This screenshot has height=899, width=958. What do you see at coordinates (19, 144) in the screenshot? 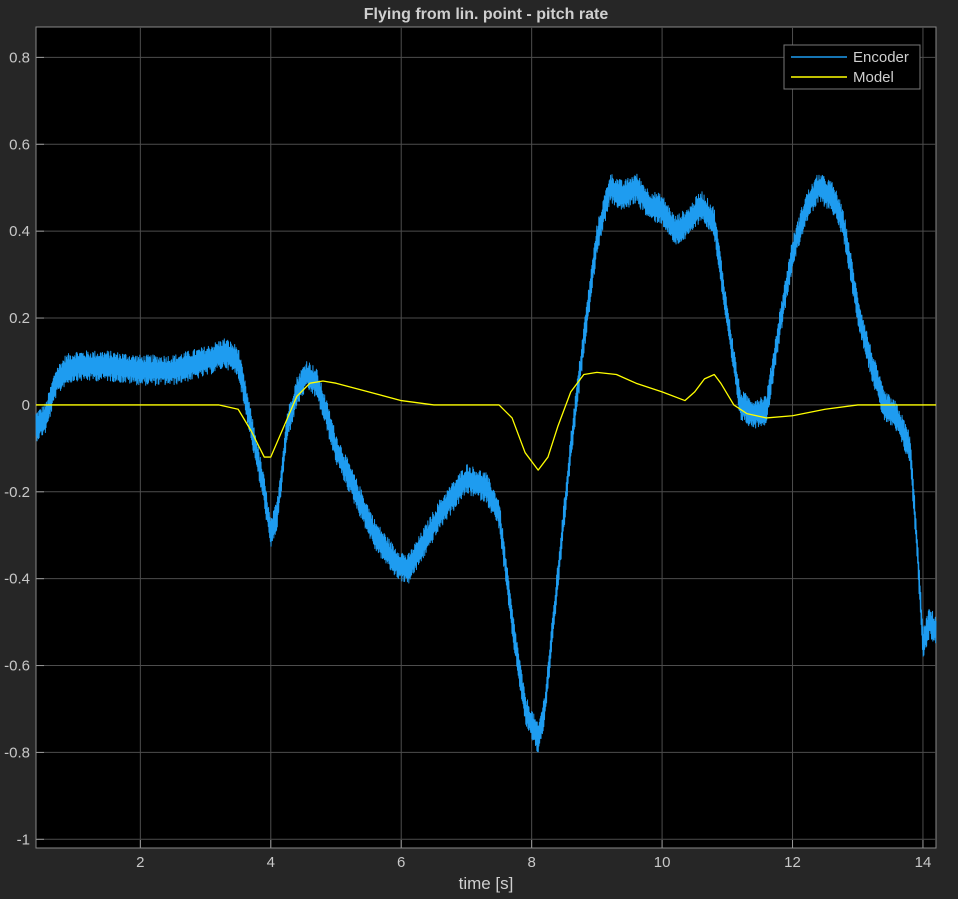
I see `y-tick-label: 0.6` at bounding box center [19, 144].